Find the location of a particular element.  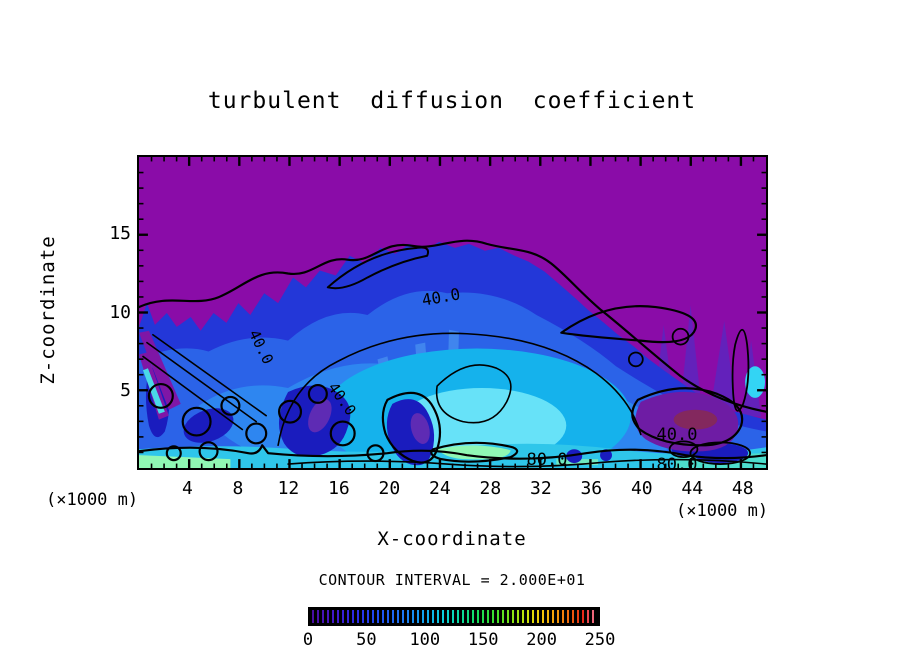

field-green-left is located at coordinates (185, 461).